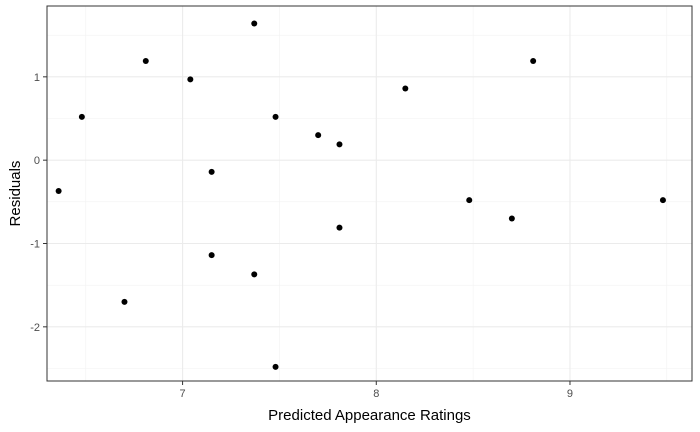 This screenshot has height=432, width=700. What do you see at coordinates (35, 328) in the screenshot?
I see `y-tick-label: -2` at bounding box center [35, 328].